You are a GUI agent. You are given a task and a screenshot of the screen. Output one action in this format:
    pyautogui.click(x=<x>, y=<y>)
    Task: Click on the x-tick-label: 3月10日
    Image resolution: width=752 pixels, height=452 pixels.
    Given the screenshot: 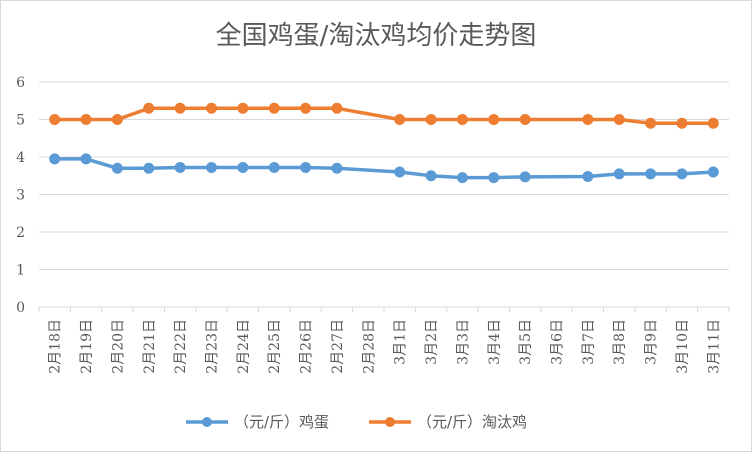 What is the action you would take?
    pyautogui.click(x=683, y=346)
    